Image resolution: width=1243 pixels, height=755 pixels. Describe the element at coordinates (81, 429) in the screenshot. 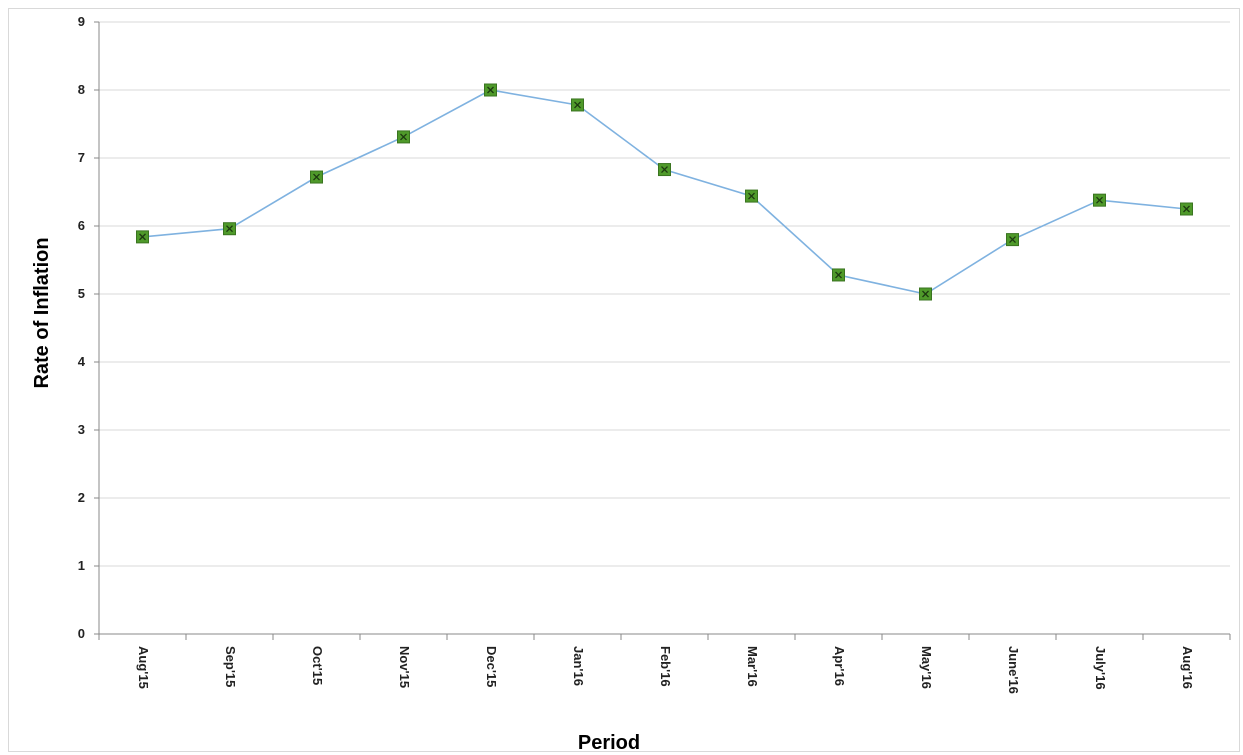

I see `y-tick-label: 3` at that location.